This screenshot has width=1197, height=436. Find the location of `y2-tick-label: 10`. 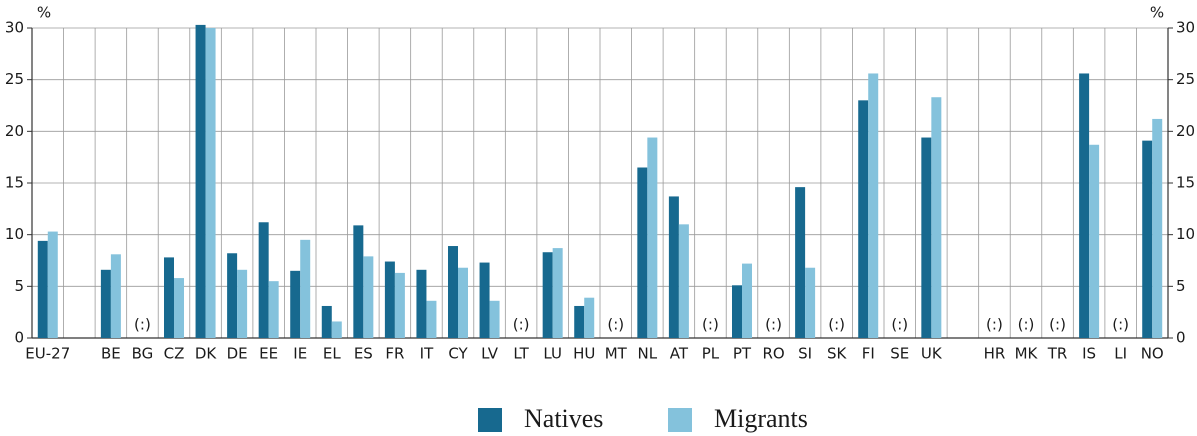

y2-tick-label: 10 is located at coordinates (1185, 234).